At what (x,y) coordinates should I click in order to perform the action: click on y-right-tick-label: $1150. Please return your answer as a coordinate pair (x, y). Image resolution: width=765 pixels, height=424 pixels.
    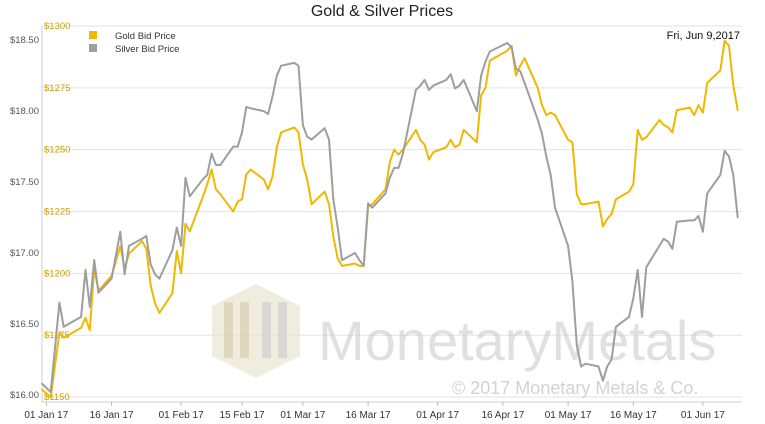
    Looking at the image, I should click on (57, 397).